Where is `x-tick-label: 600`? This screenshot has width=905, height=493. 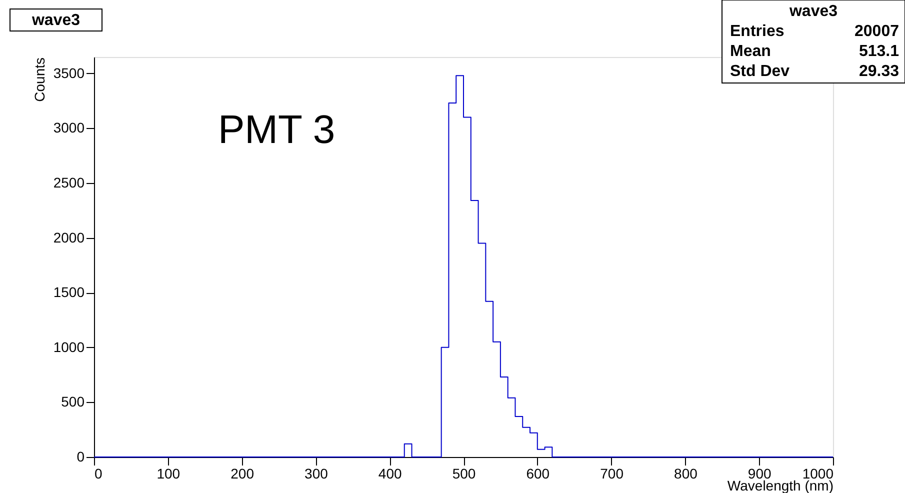
x-tick-label: 600 is located at coordinates (538, 474).